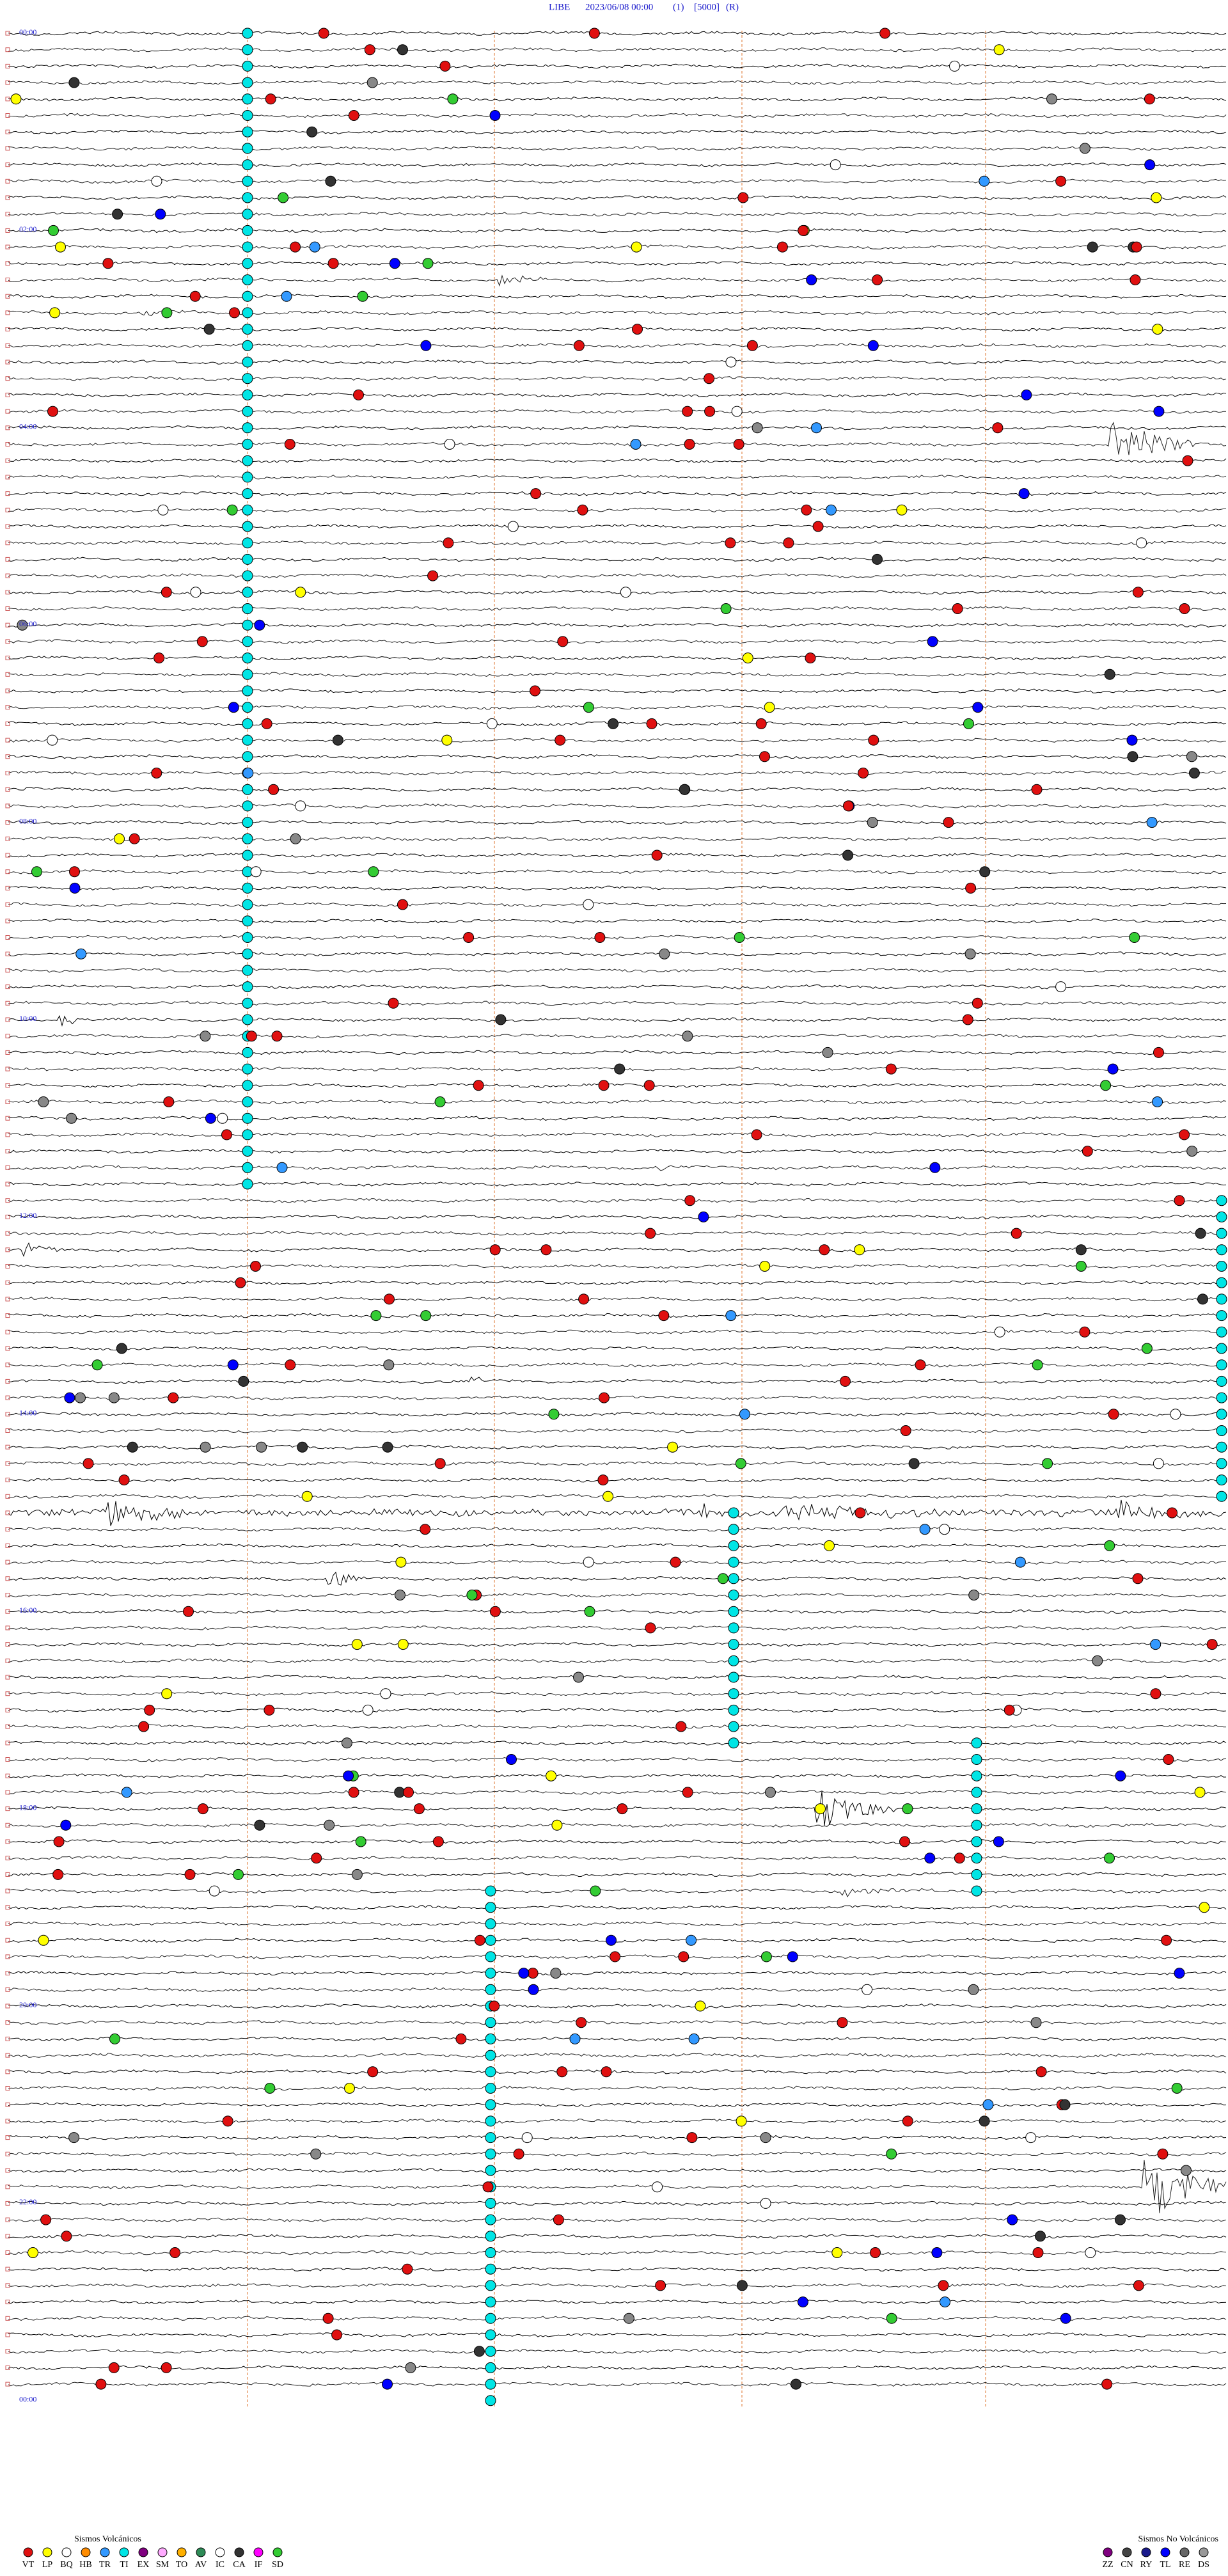 The image size is (1228, 2576). Describe the element at coordinates (1178, 2539) in the screenshot. I see `legend-title: Sismos No Volcánicos` at that location.